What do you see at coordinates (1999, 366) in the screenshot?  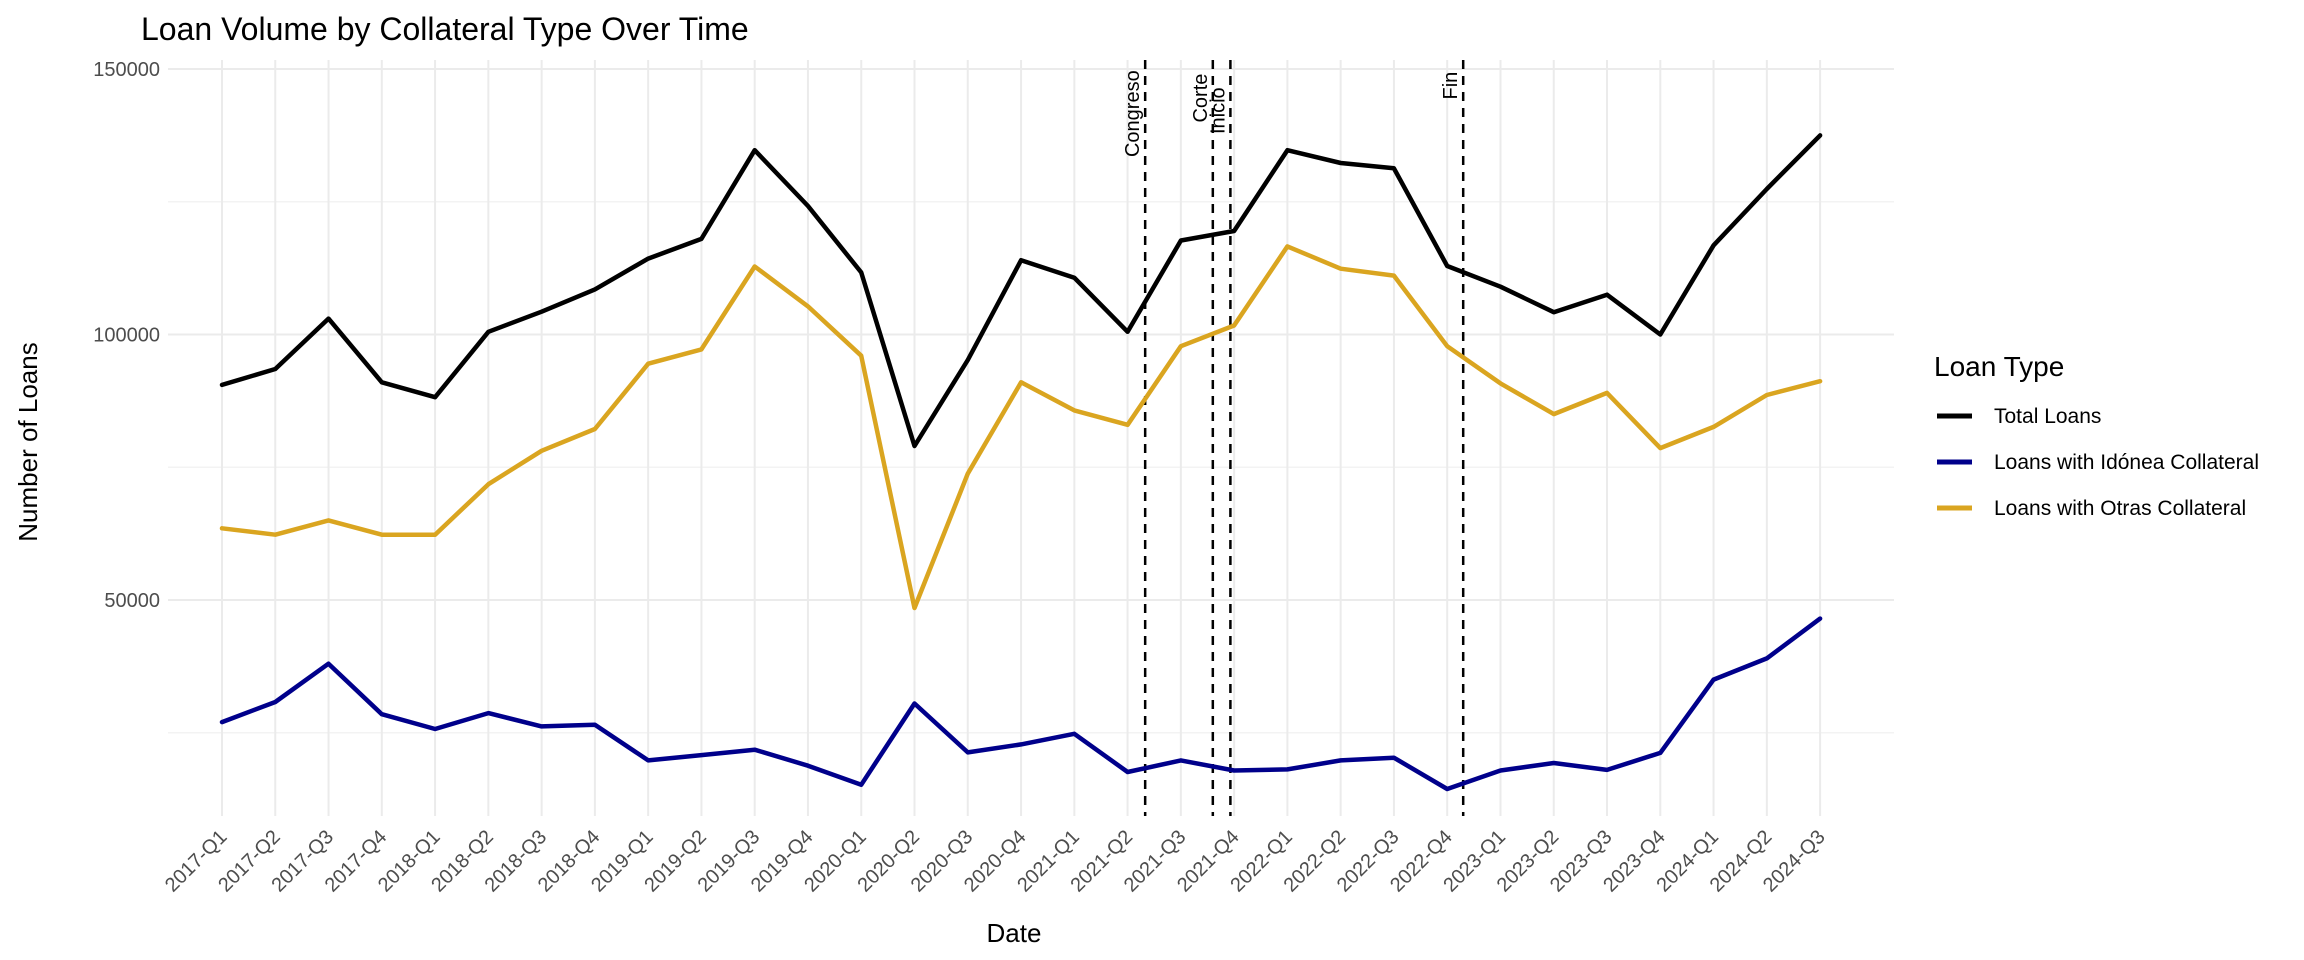 I see `legend-title: Loan Type` at bounding box center [1999, 366].